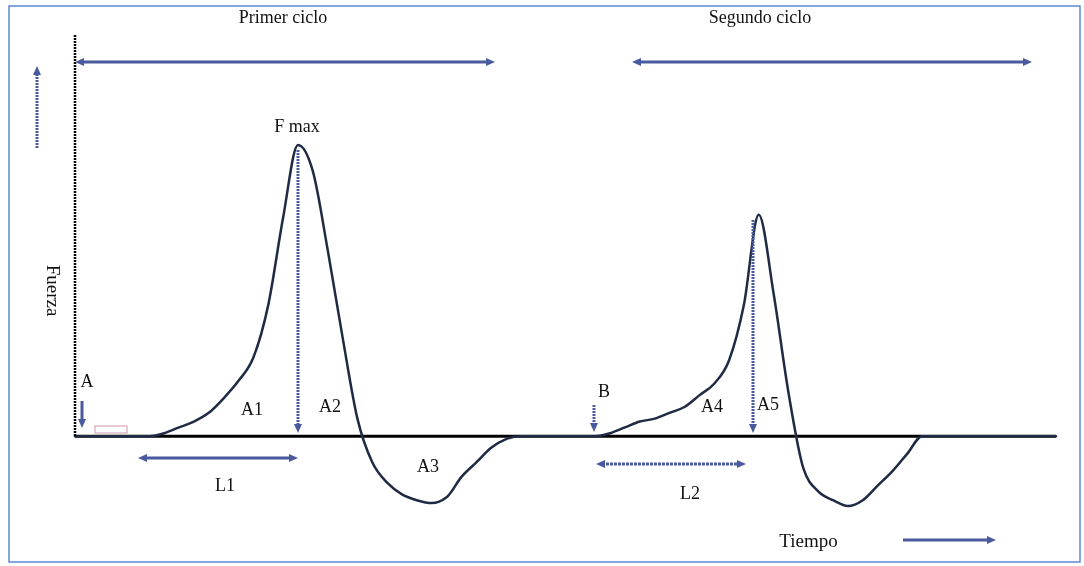  Describe the element at coordinates (768, 404) in the screenshot. I see `annotation: A5` at that location.